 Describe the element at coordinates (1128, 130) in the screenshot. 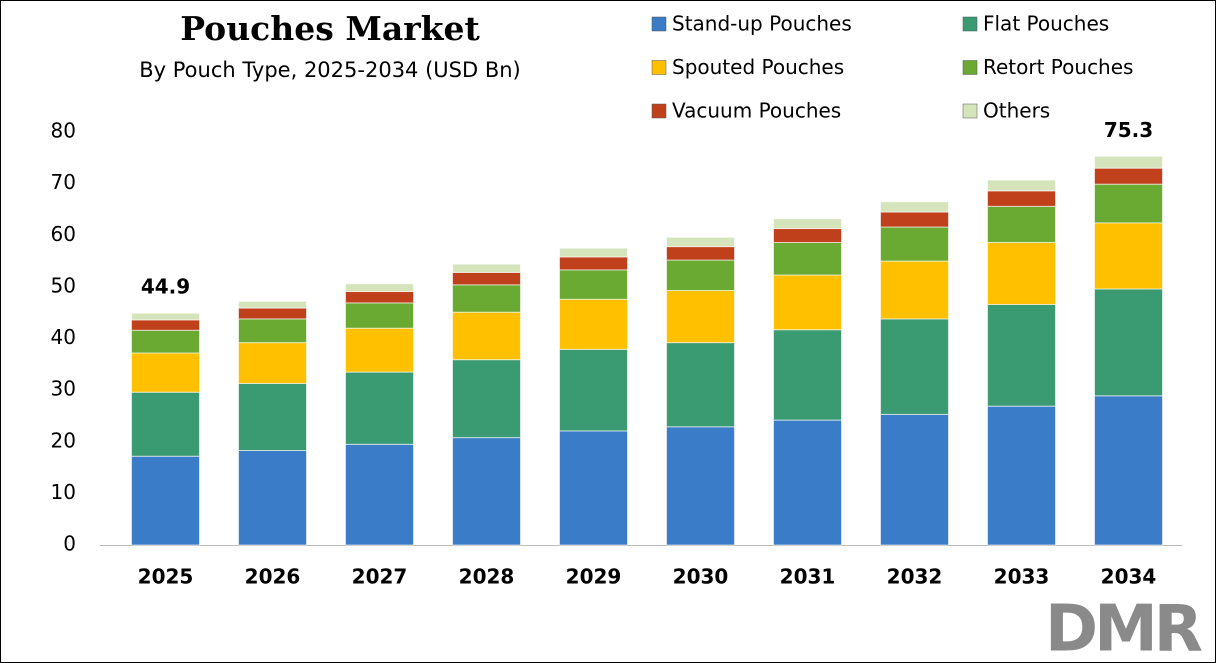

I see `total-label: 75.3` at that location.